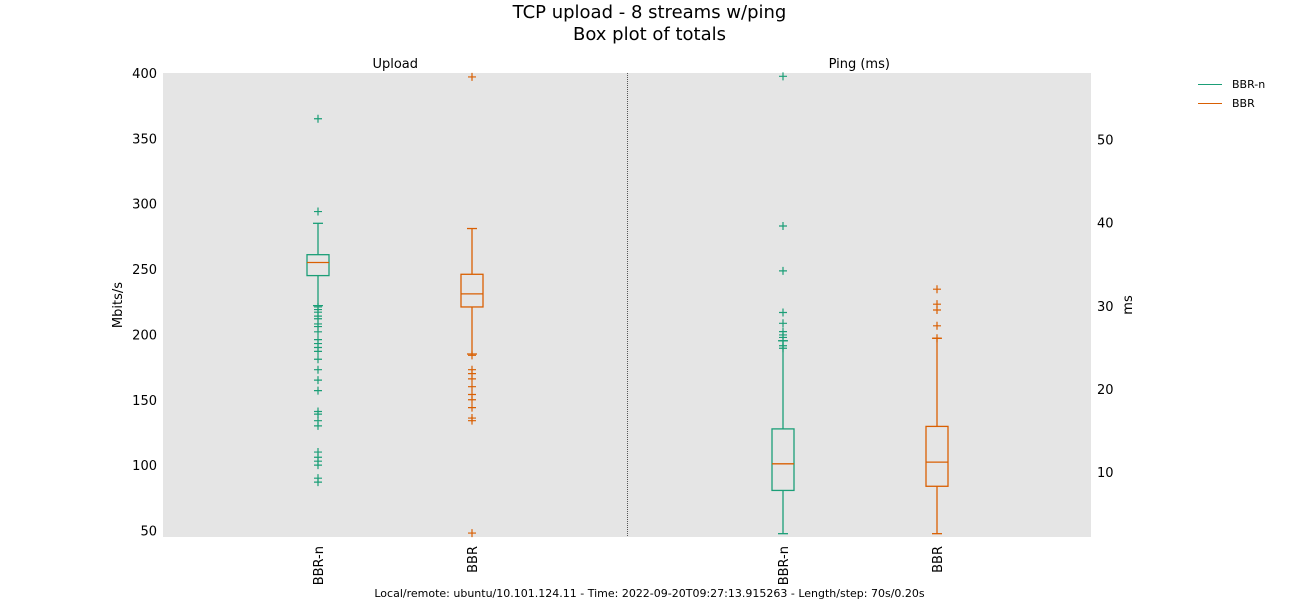  What do you see at coordinates (1210, 103) in the screenshot?
I see `legend-swatch-bbr` at bounding box center [1210, 103].